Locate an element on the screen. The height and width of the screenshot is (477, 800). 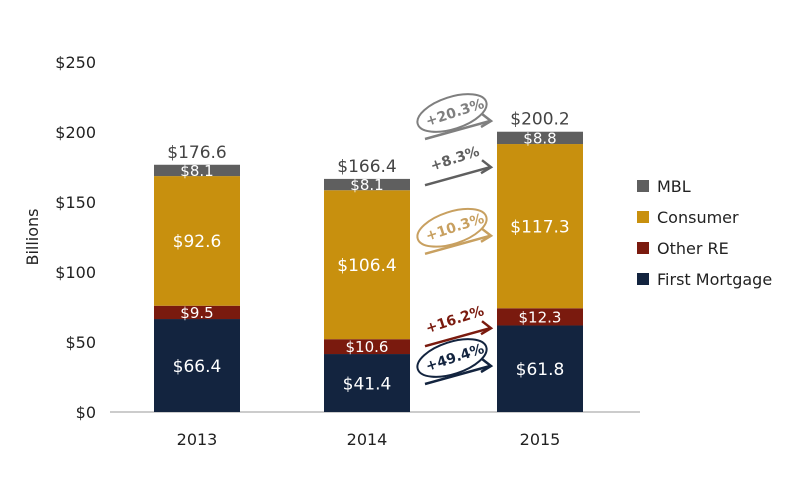
data-label: $92.6 is located at coordinates (197, 242).